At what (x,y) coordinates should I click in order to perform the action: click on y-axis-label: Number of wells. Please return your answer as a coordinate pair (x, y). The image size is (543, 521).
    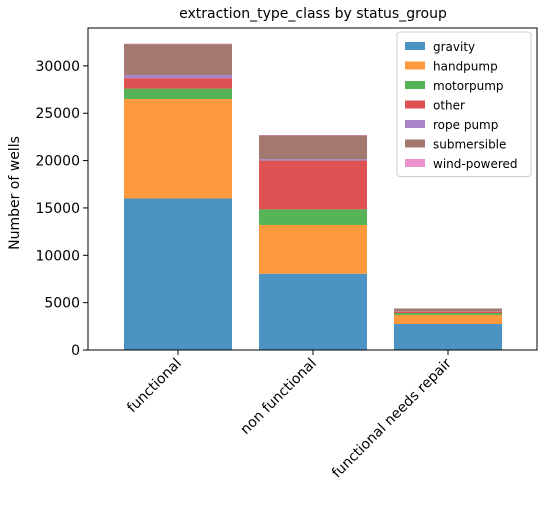
    Looking at the image, I should click on (15, 193).